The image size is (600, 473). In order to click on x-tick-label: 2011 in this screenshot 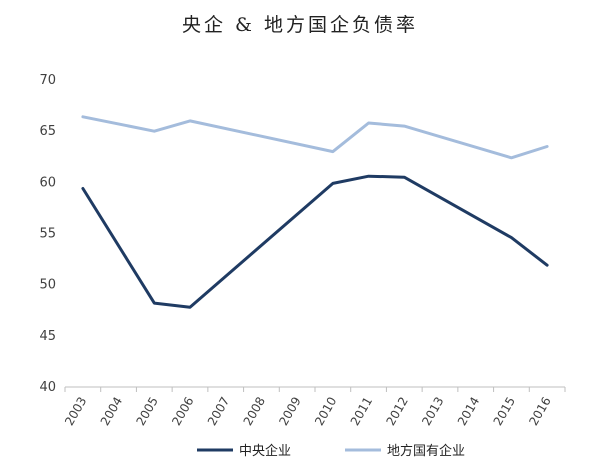, I will do `click(361, 411)`.